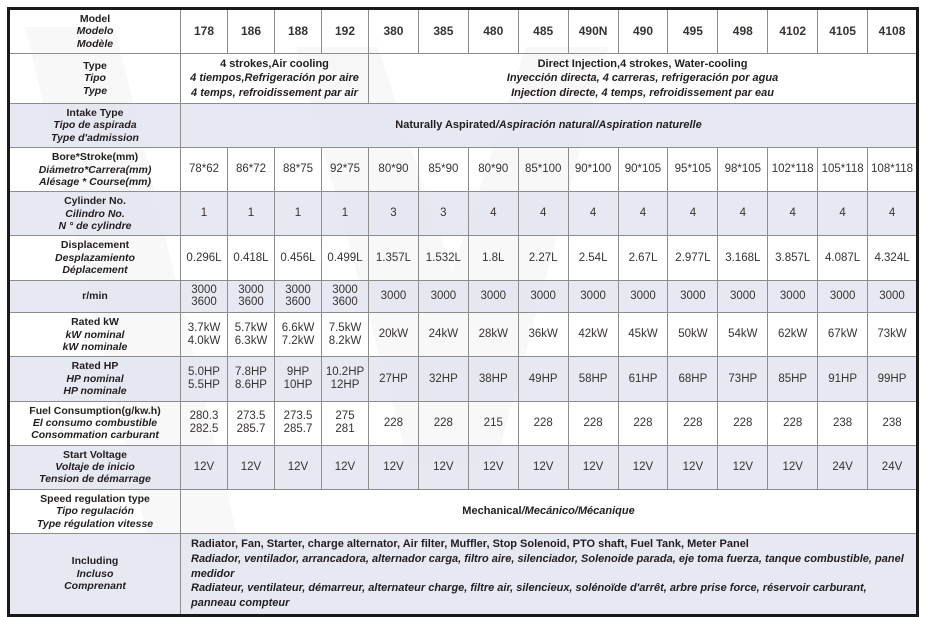 Image resolution: width=926 pixels, height=617 pixels. I want to click on model-value-cell: 495, so click(693, 31).